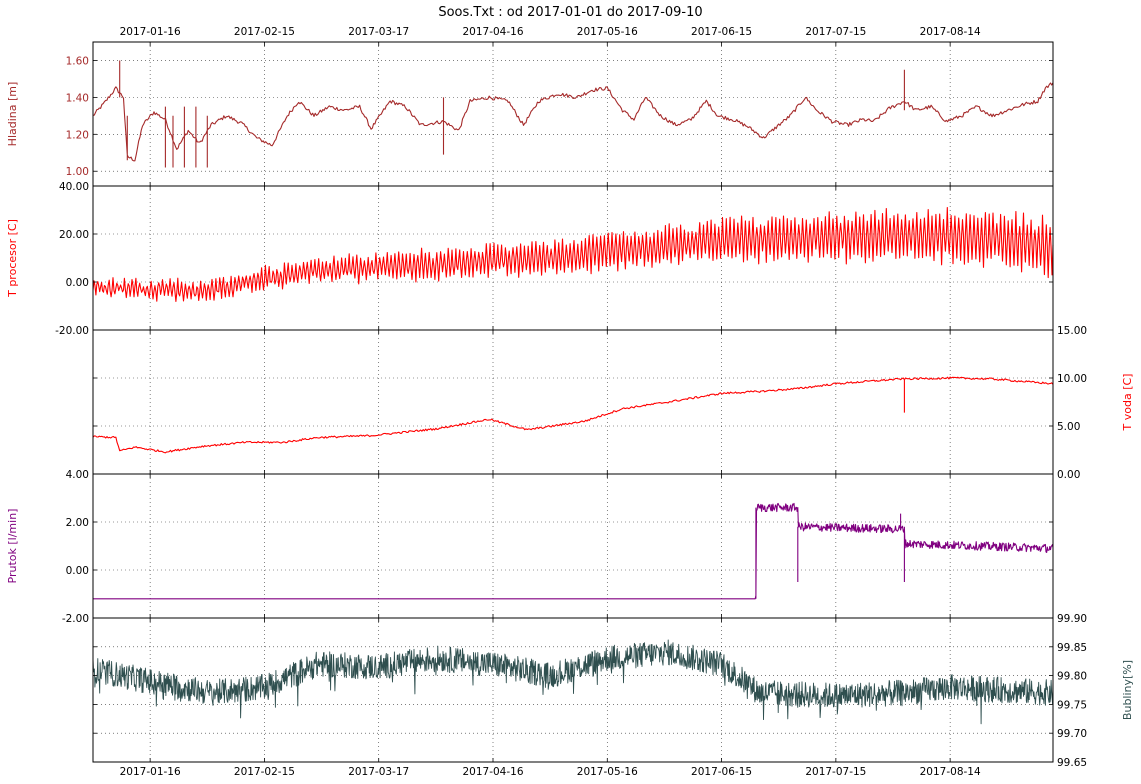  Describe the element at coordinates (1072, 677) in the screenshot. I see `y-tick-label: 99.80` at that location.